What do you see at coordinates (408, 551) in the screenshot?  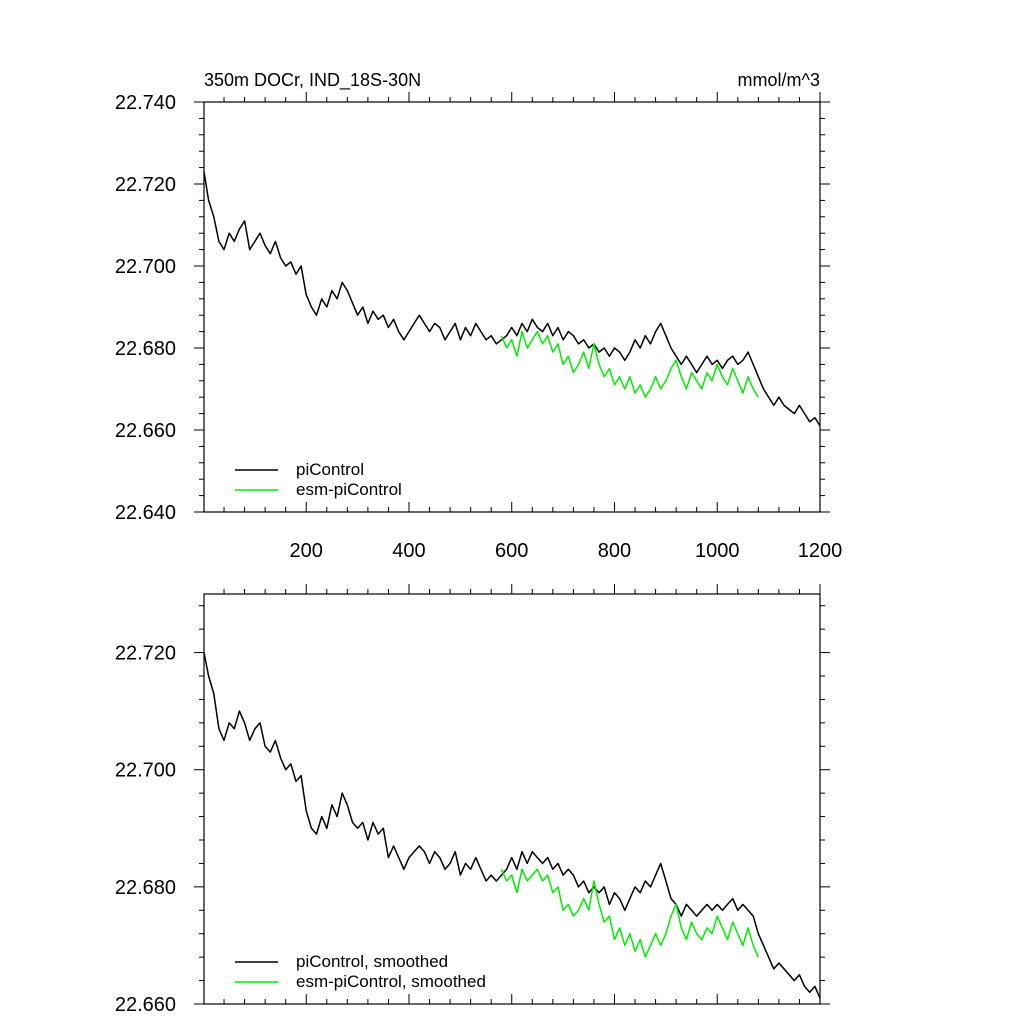 I see `x-tick-label: 400` at bounding box center [408, 551].